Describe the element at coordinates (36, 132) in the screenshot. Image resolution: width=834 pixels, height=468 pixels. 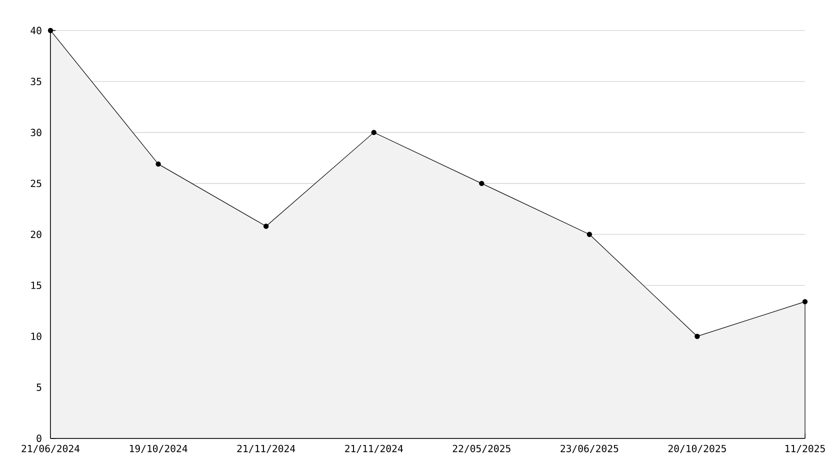
I see `y-tick-label: 30` at that location.